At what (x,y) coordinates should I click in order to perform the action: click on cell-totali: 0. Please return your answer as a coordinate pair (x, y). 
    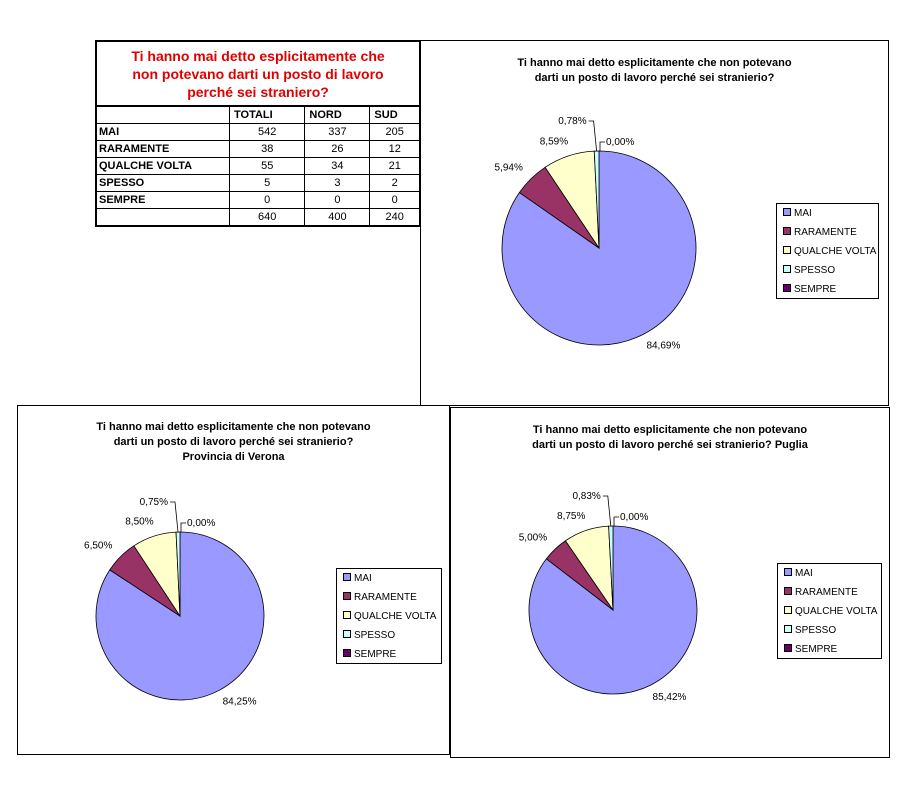
    Looking at the image, I should click on (267, 200).